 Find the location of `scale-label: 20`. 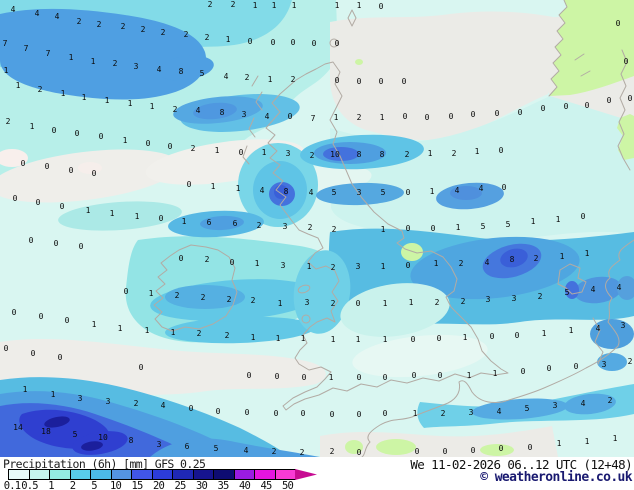

scale-label: 20 is located at coordinates (158, 485).